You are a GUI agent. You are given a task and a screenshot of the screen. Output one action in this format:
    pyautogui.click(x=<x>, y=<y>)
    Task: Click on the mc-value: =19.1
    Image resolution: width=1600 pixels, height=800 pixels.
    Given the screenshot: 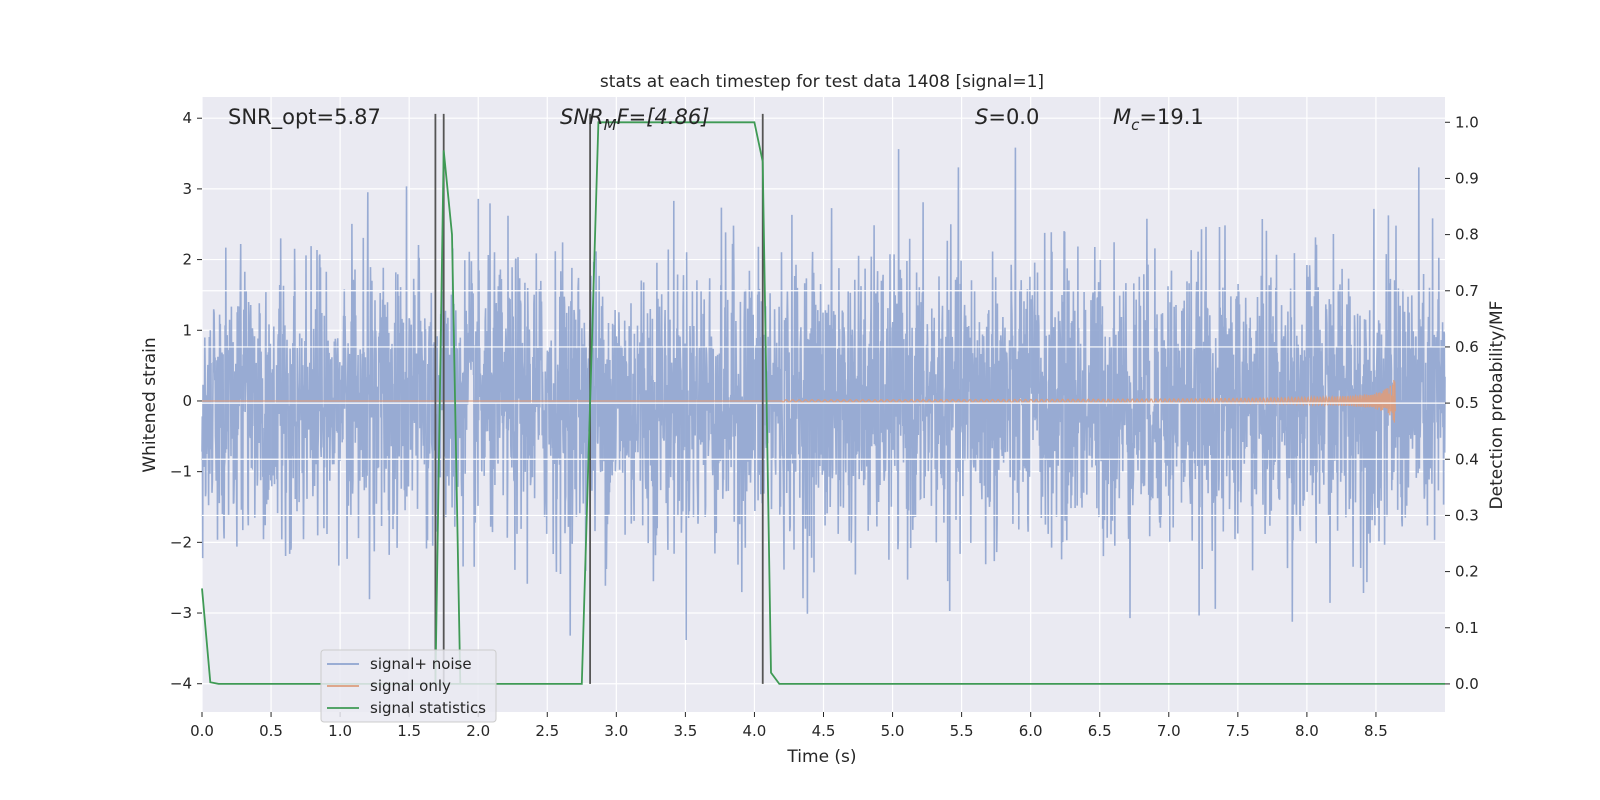 What is the action you would take?
    pyautogui.click(x=1171, y=117)
    